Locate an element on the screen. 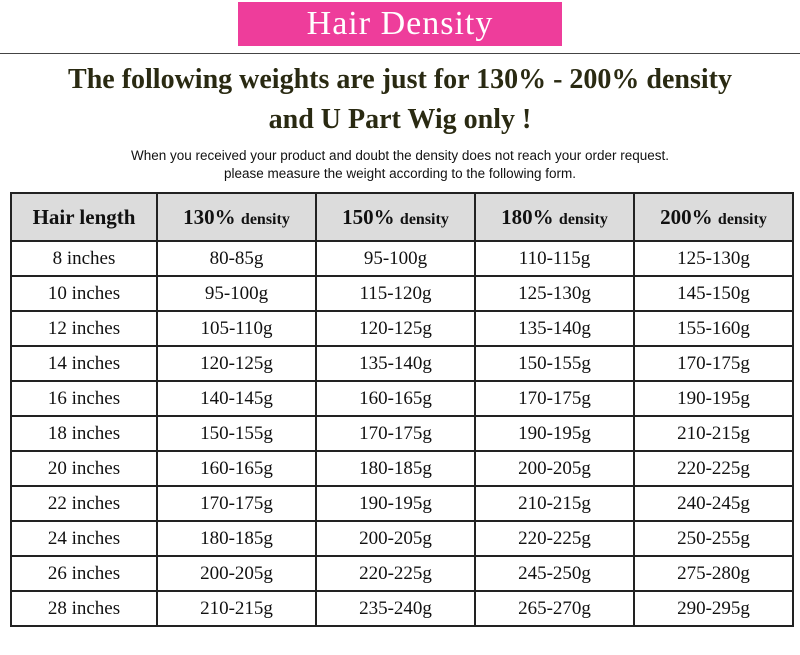 This screenshot has height=655, width=800. weight-cell: 115-120g is located at coordinates (395, 293).